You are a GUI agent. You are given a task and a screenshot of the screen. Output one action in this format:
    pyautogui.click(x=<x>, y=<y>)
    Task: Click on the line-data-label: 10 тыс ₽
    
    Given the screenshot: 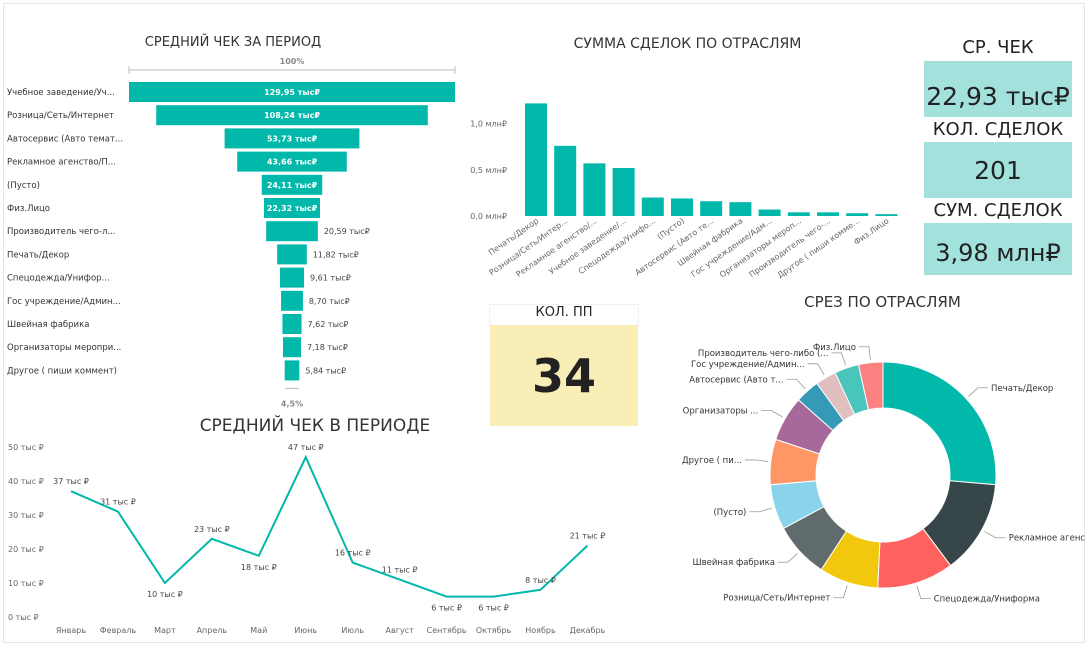 What is the action you would take?
    pyautogui.click(x=165, y=594)
    